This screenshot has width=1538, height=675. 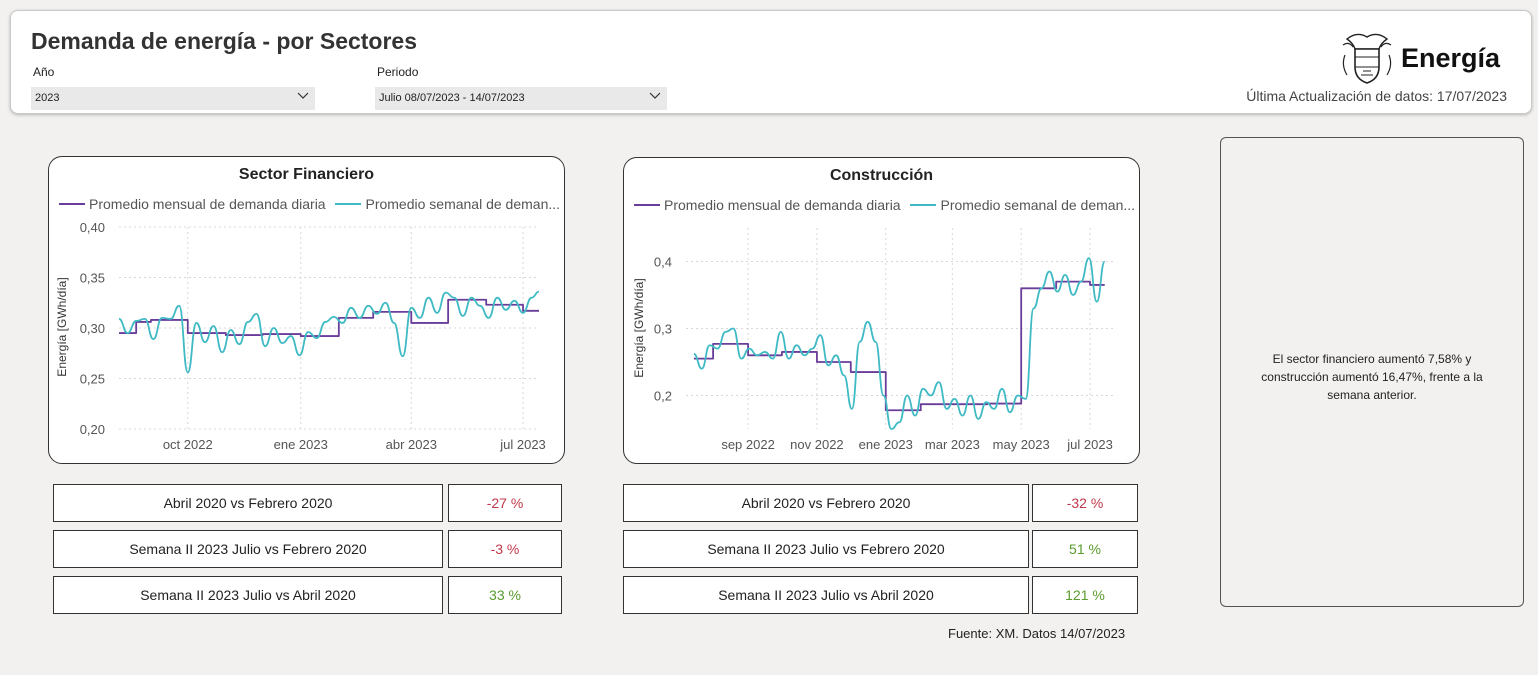 I want to click on colombia-coat-of-arms-icon, so click(x=1367, y=58).